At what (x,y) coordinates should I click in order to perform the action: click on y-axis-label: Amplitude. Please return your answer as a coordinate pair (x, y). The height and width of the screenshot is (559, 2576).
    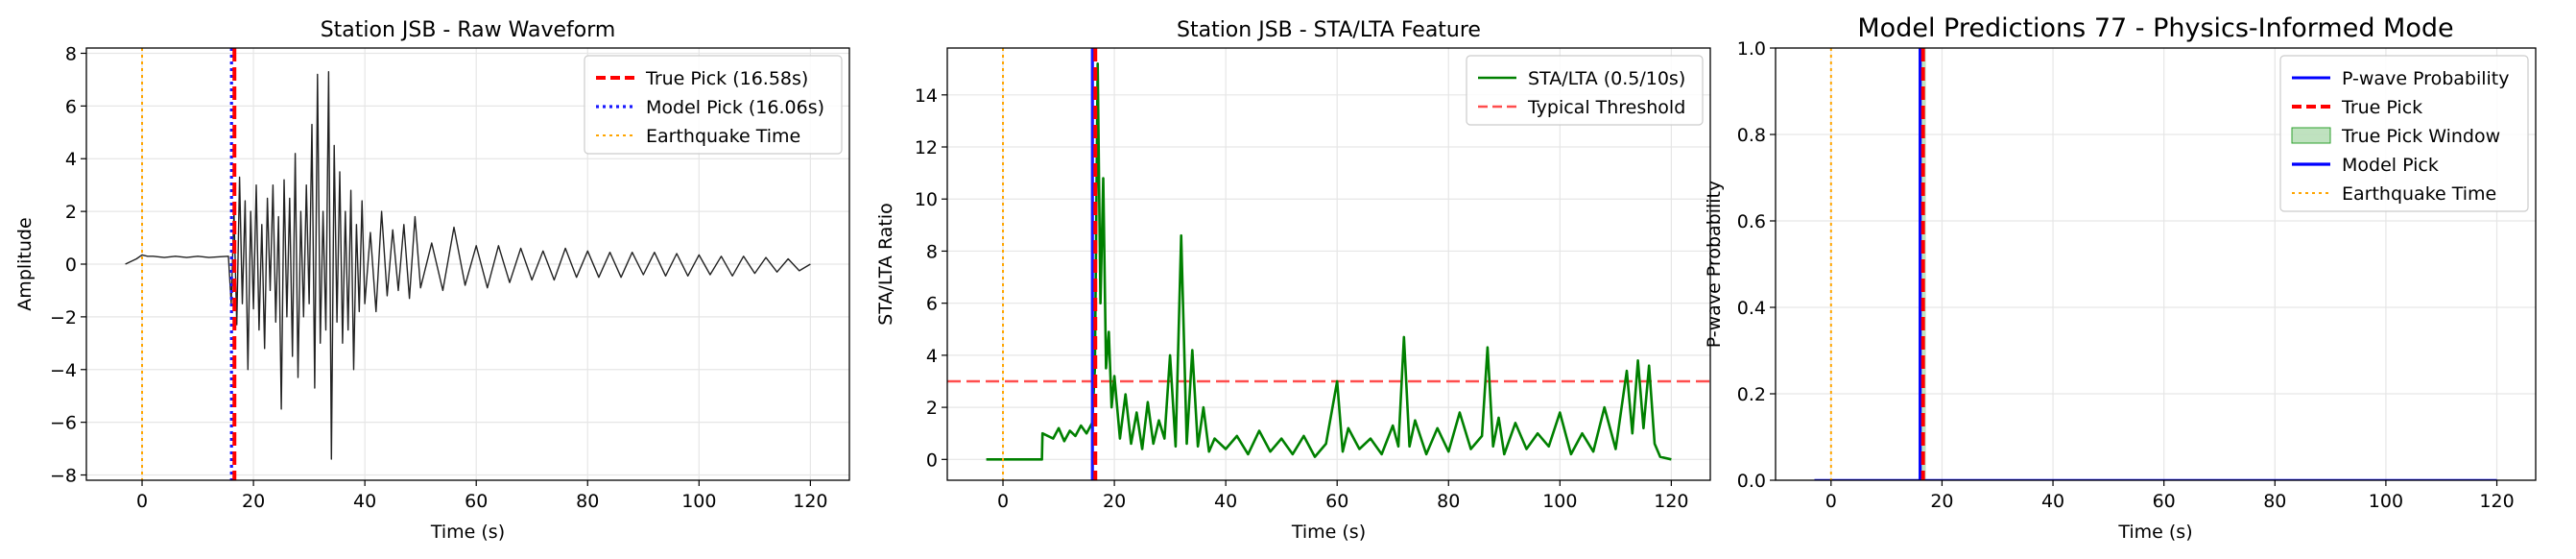
    Looking at the image, I should click on (25, 263).